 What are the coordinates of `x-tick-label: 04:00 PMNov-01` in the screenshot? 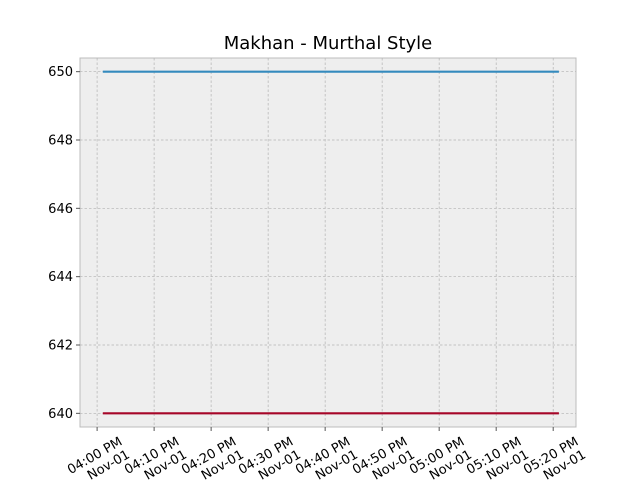 It's located at (99, 457).